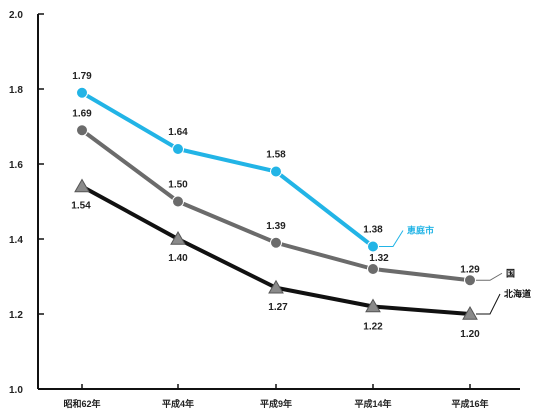 The width and height of the screenshot is (538, 411). What do you see at coordinates (420, 230) in the screenshot?
I see `series-name-label: 恵庭市` at bounding box center [420, 230].